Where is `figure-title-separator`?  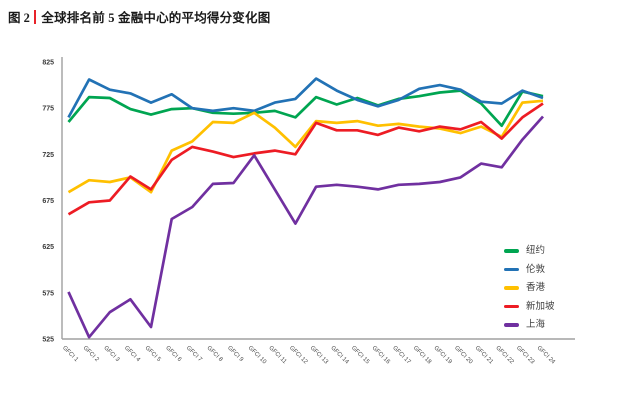
figure-title-separator is located at coordinates (35, 16).